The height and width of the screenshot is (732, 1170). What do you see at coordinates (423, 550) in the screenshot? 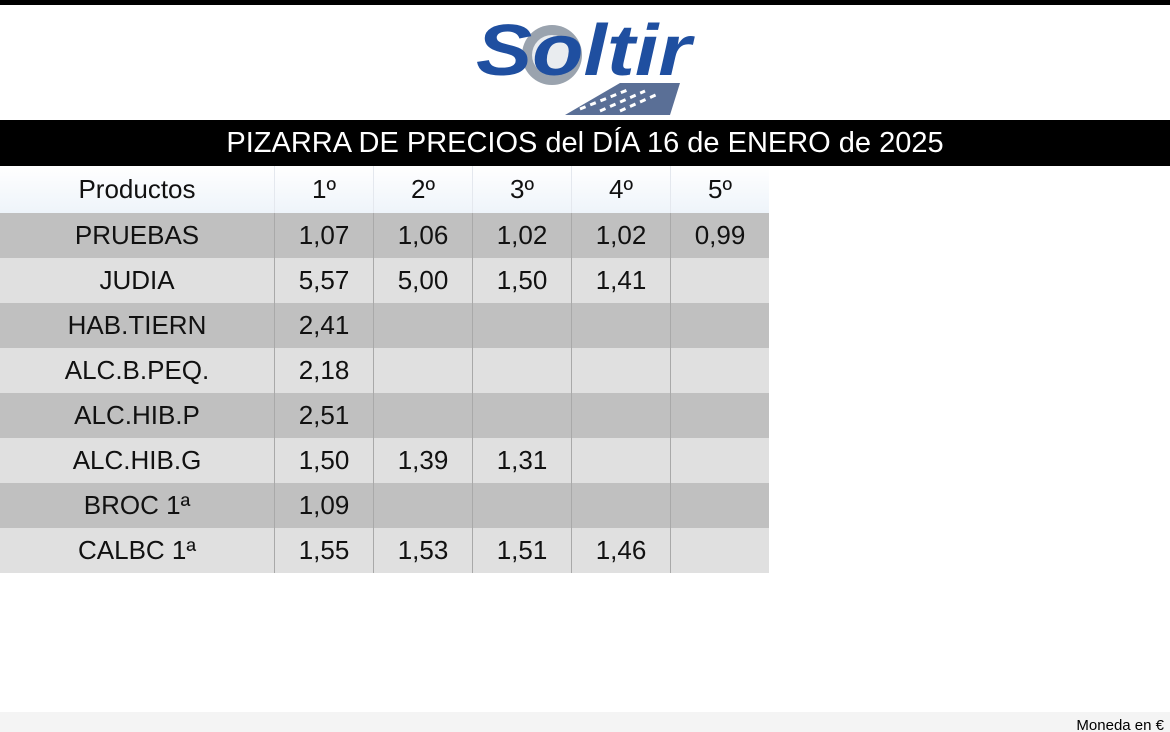
I see `price-cell: 1,53` at bounding box center [423, 550].